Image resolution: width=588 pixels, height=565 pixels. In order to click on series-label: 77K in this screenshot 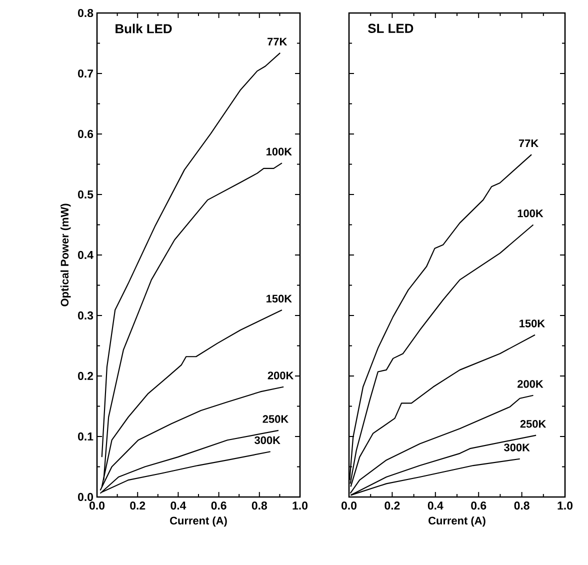, I will do `click(528, 144)`.